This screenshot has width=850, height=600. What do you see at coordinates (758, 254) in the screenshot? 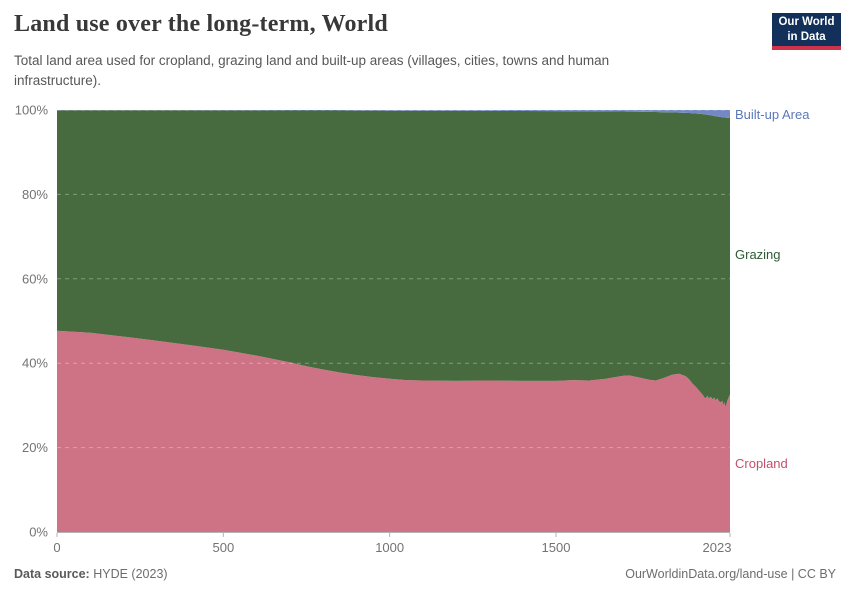
I see `legend-label-grazing: Grazing` at bounding box center [758, 254].